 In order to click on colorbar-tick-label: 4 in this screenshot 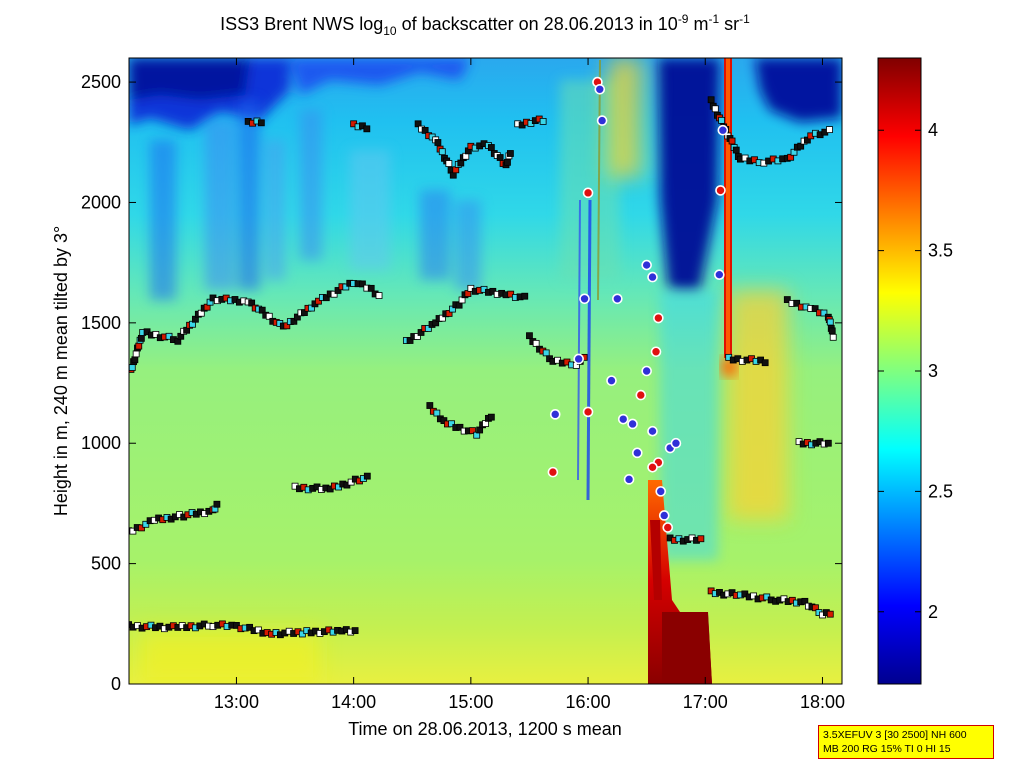, I will do `click(933, 130)`.